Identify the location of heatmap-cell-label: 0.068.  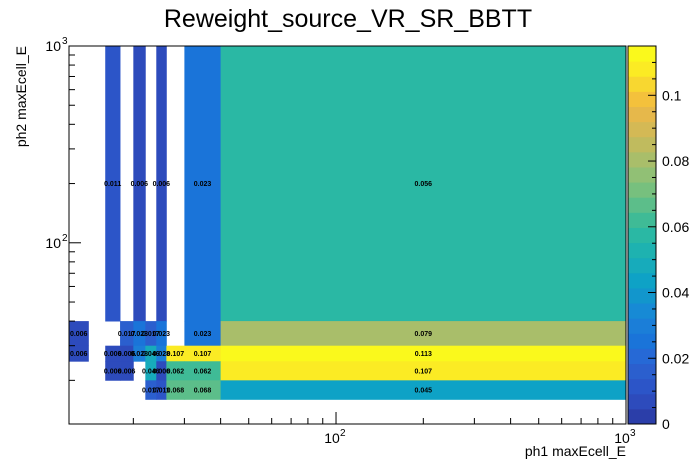
(176, 390).